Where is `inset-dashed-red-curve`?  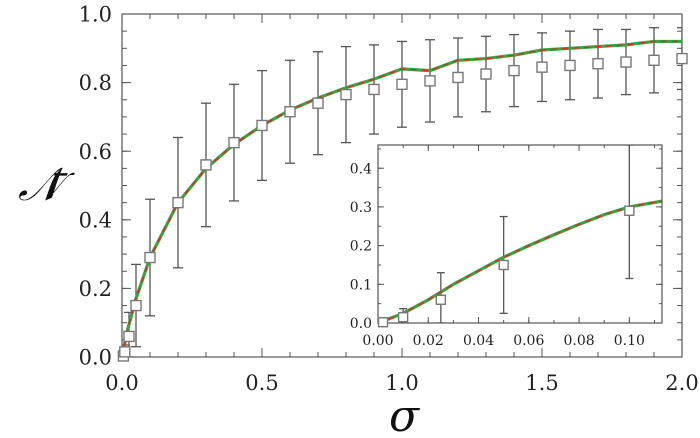
inset-dashed-red-curve is located at coordinates (520, 261).